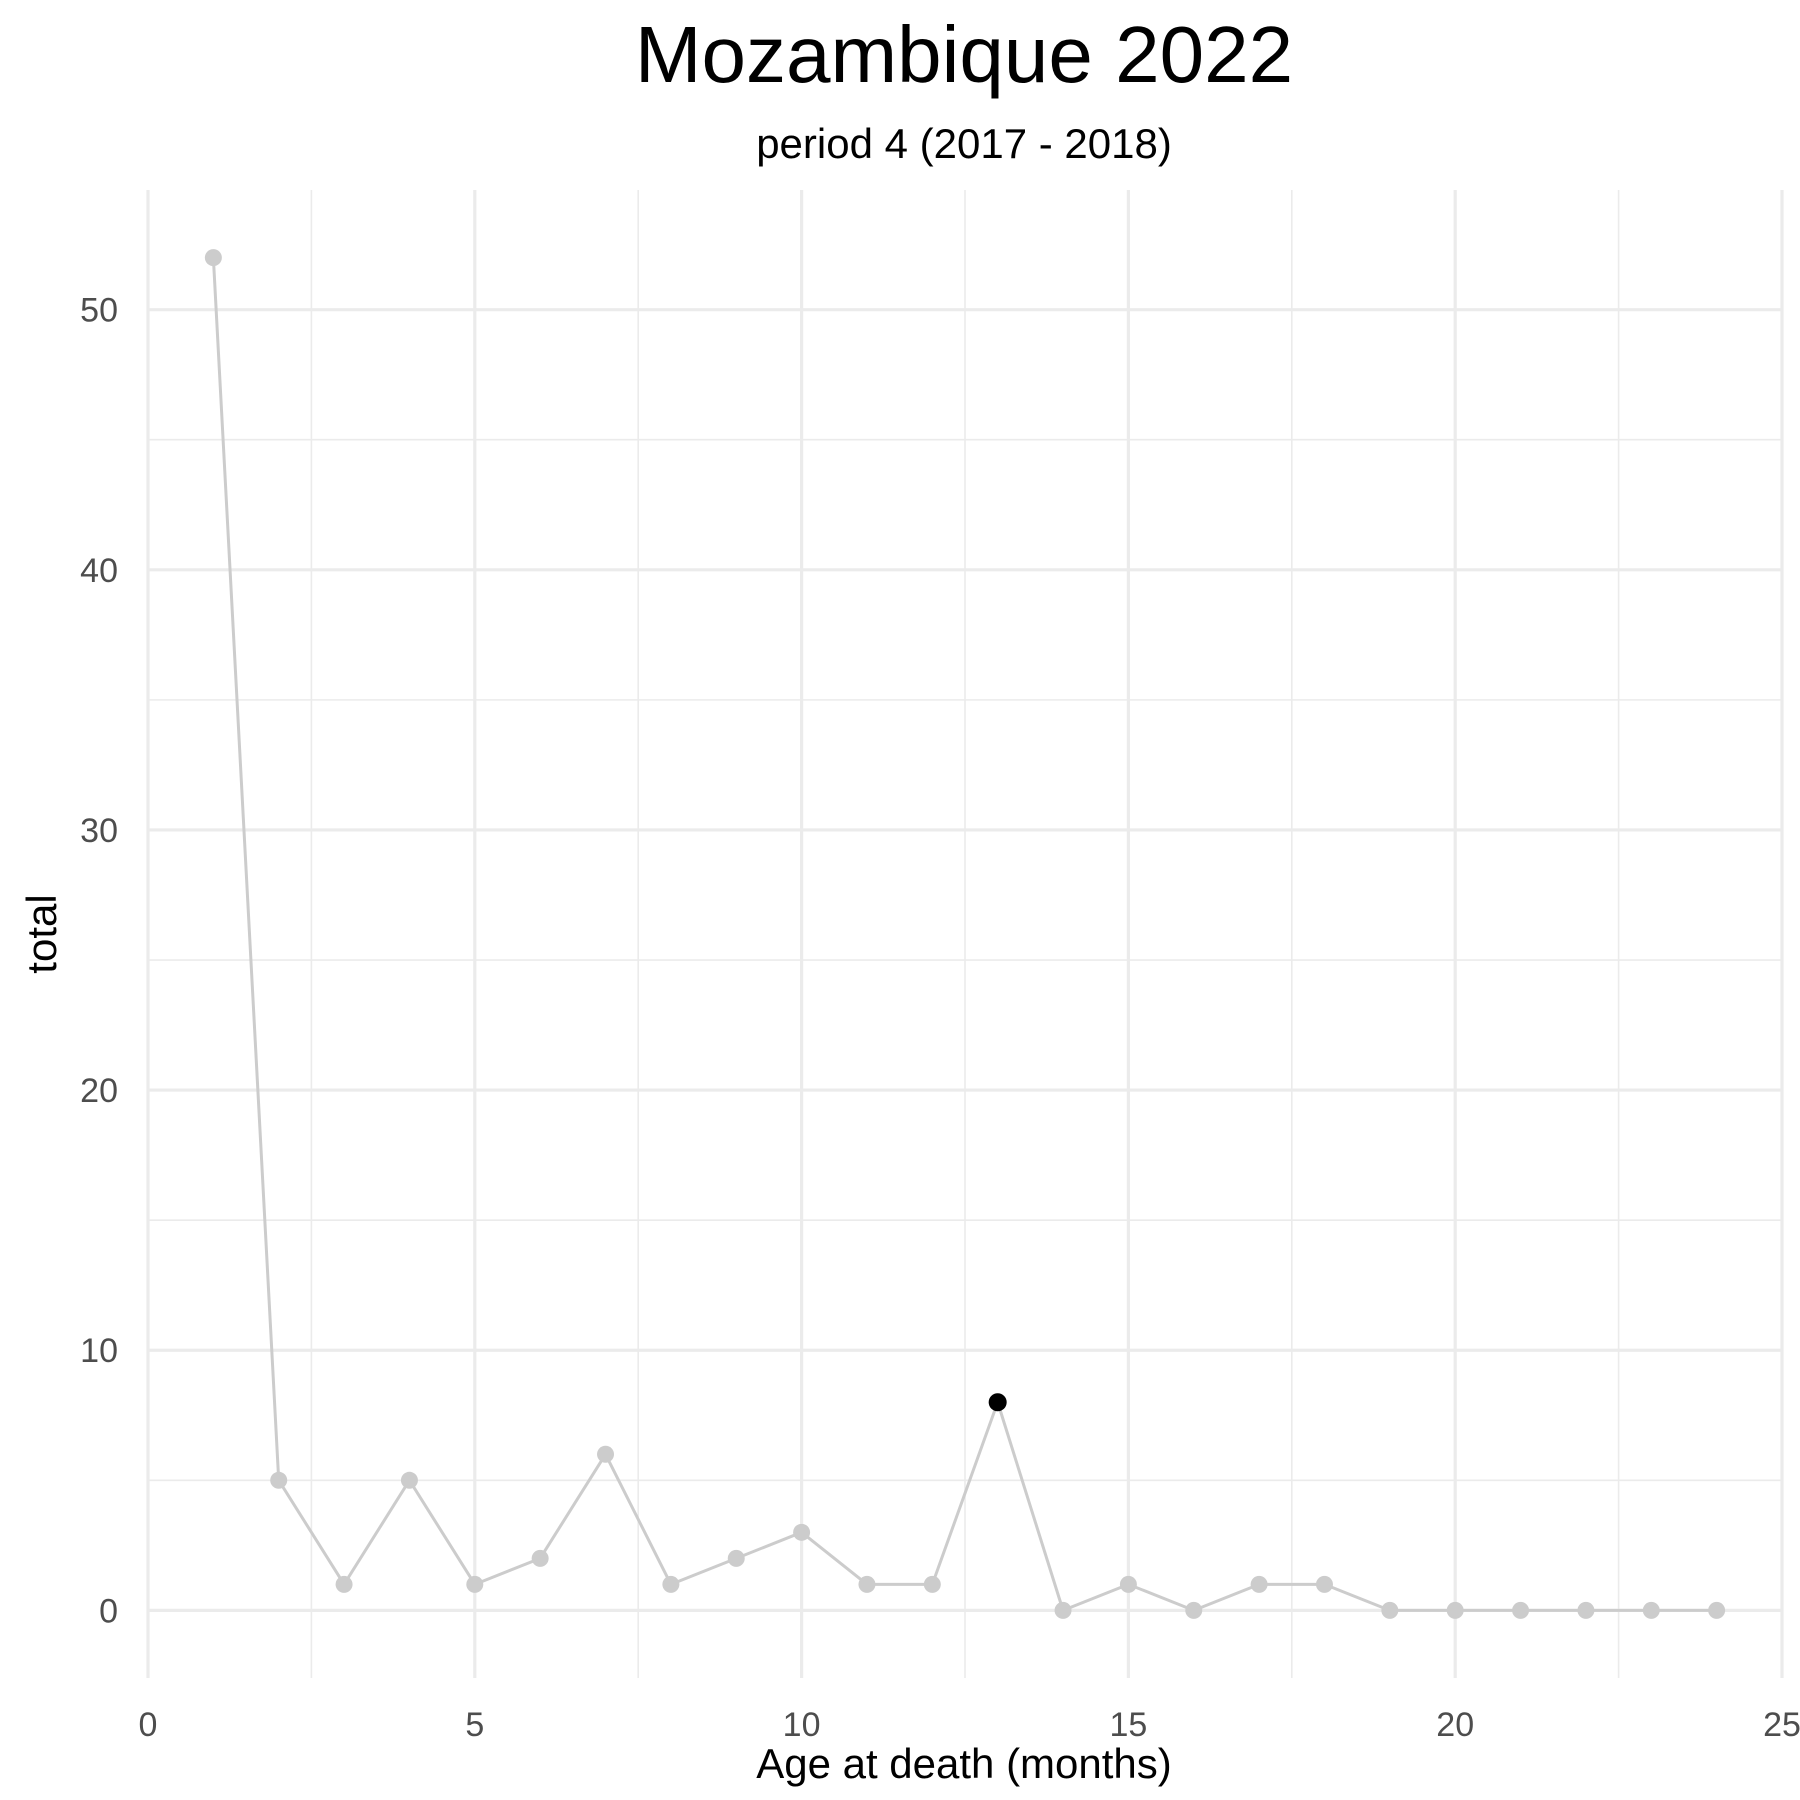  I want to click on x-tick-label: 15, so click(1128, 1725).